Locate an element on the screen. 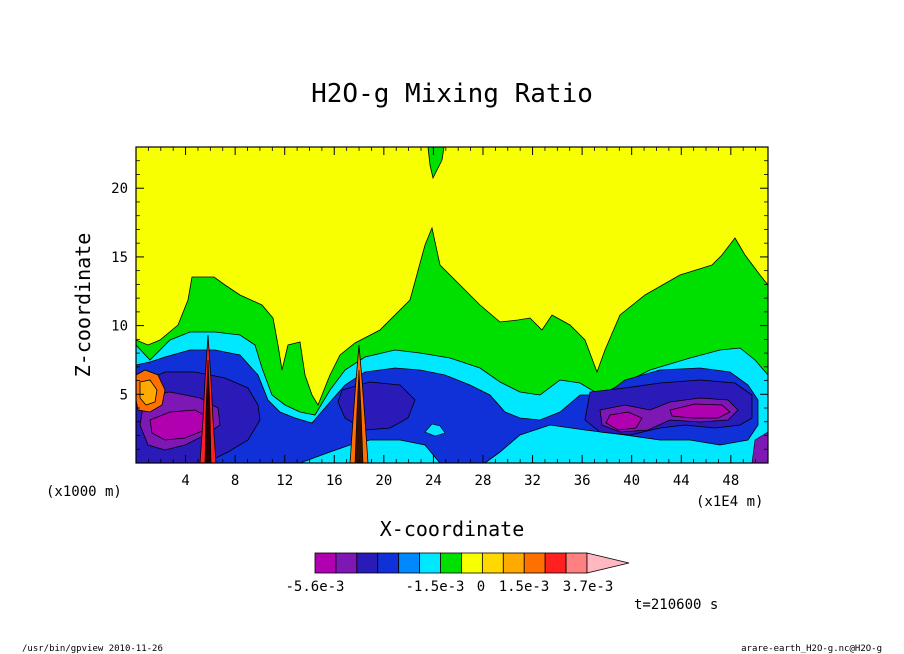 The image size is (904, 654). time-label: t=210600 s is located at coordinates (676, 605).